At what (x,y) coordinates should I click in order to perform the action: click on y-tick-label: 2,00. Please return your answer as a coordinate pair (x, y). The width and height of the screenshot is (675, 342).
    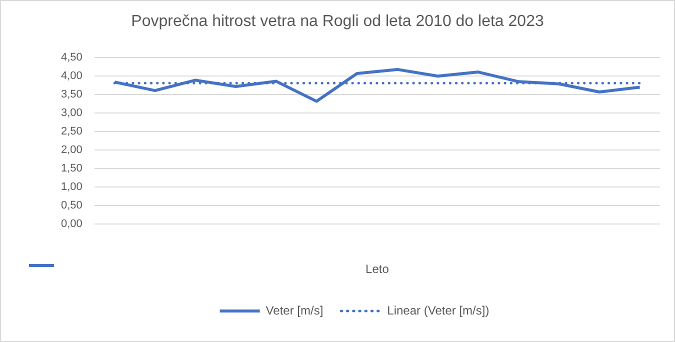
    Looking at the image, I should click on (71, 150).